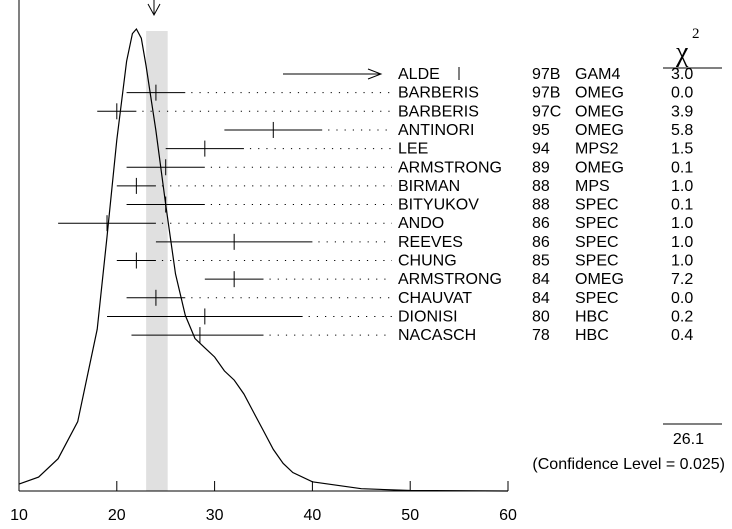  What do you see at coordinates (427, 261) in the screenshot?
I see `measurement-author: CHUNG` at bounding box center [427, 261].